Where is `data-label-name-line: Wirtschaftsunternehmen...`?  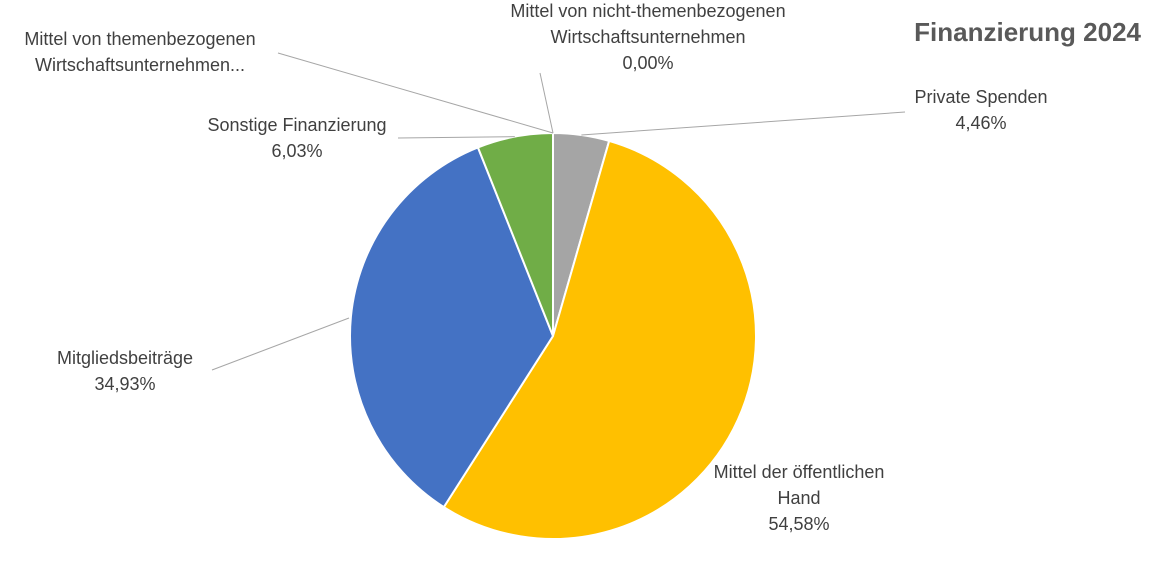 data-label-name-line: Wirtschaftsunternehmen... is located at coordinates (140, 65).